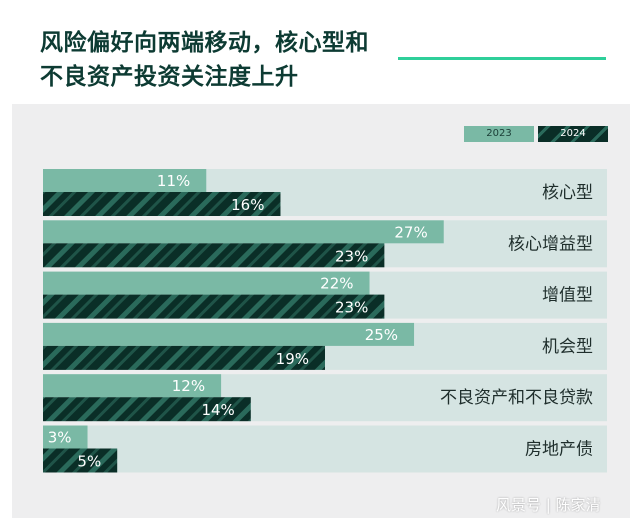 The width and height of the screenshot is (640, 528). What do you see at coordinates (548, 505) in the screenshot?
I see `watermark: 风景号 | 陈家清` at bounding box center [548, 505].